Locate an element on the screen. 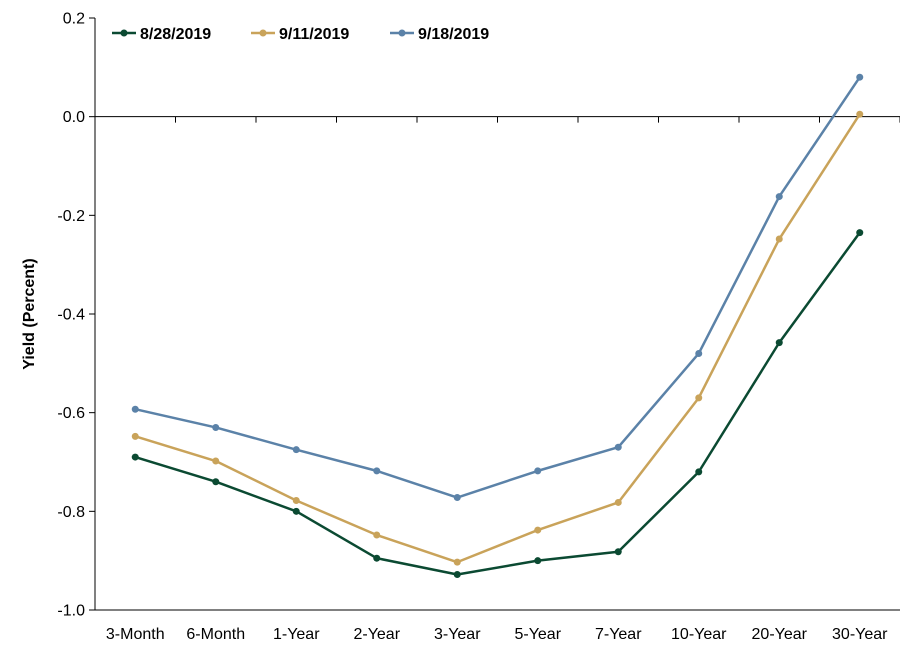 Image resolution: width=900 pixels, height=652 pixels. y-tick-label: -0.2 is located at coordinates (71, 216).